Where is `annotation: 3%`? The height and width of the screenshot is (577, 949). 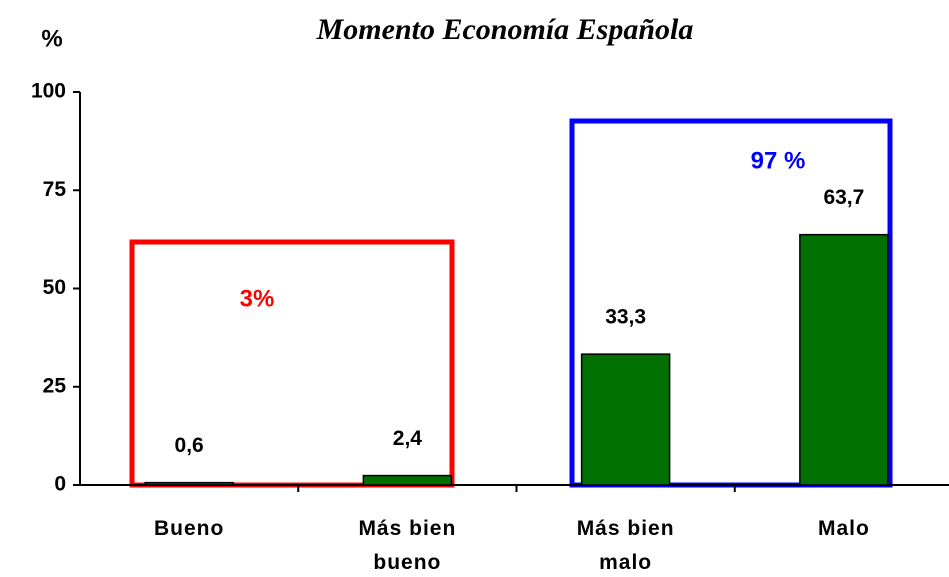 annotation: 3% is located at coordinates (257, 298).